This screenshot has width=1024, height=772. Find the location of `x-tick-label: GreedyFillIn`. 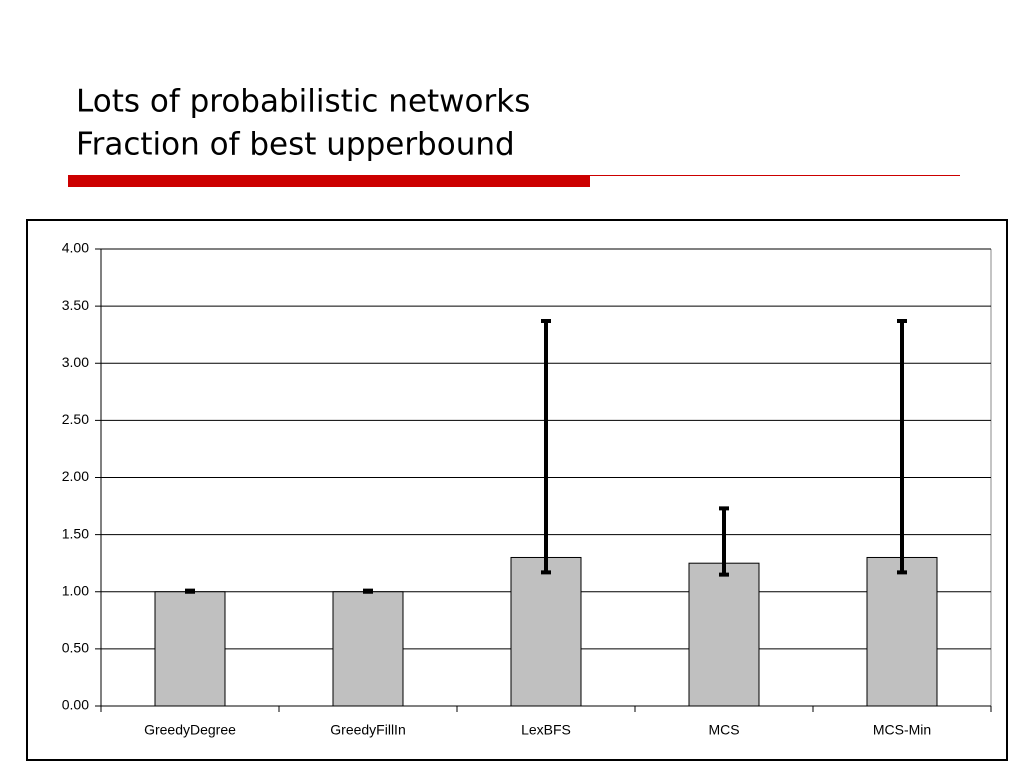

x-tick-label: GreedyFillIn is located at coordinates (367, 730).